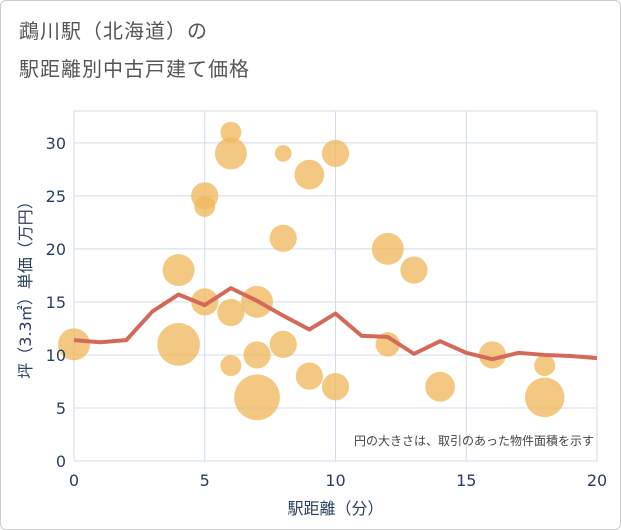 This screenshot has width=621, height=530. I want to click on y-tick-label: 5, so click(61, 408).